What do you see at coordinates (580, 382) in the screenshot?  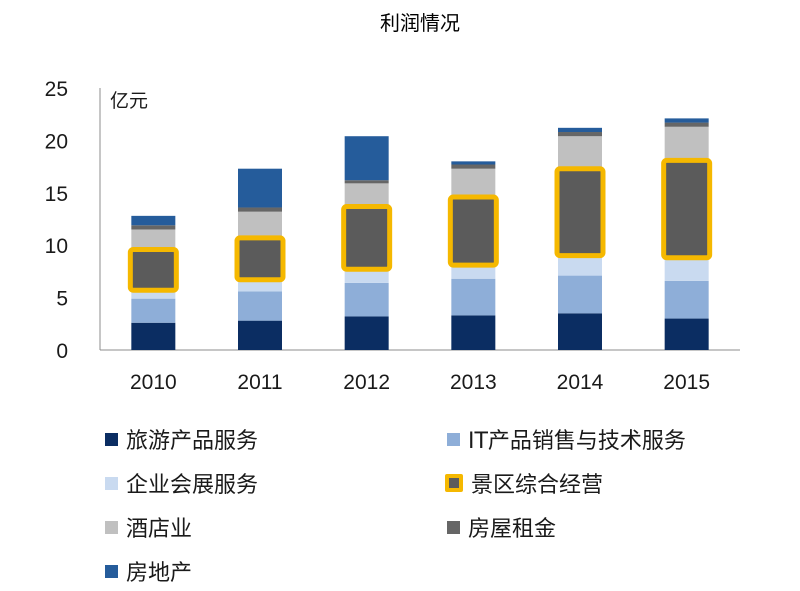 I see `x-tick-label: 2014` at bounding box center [580, 382].